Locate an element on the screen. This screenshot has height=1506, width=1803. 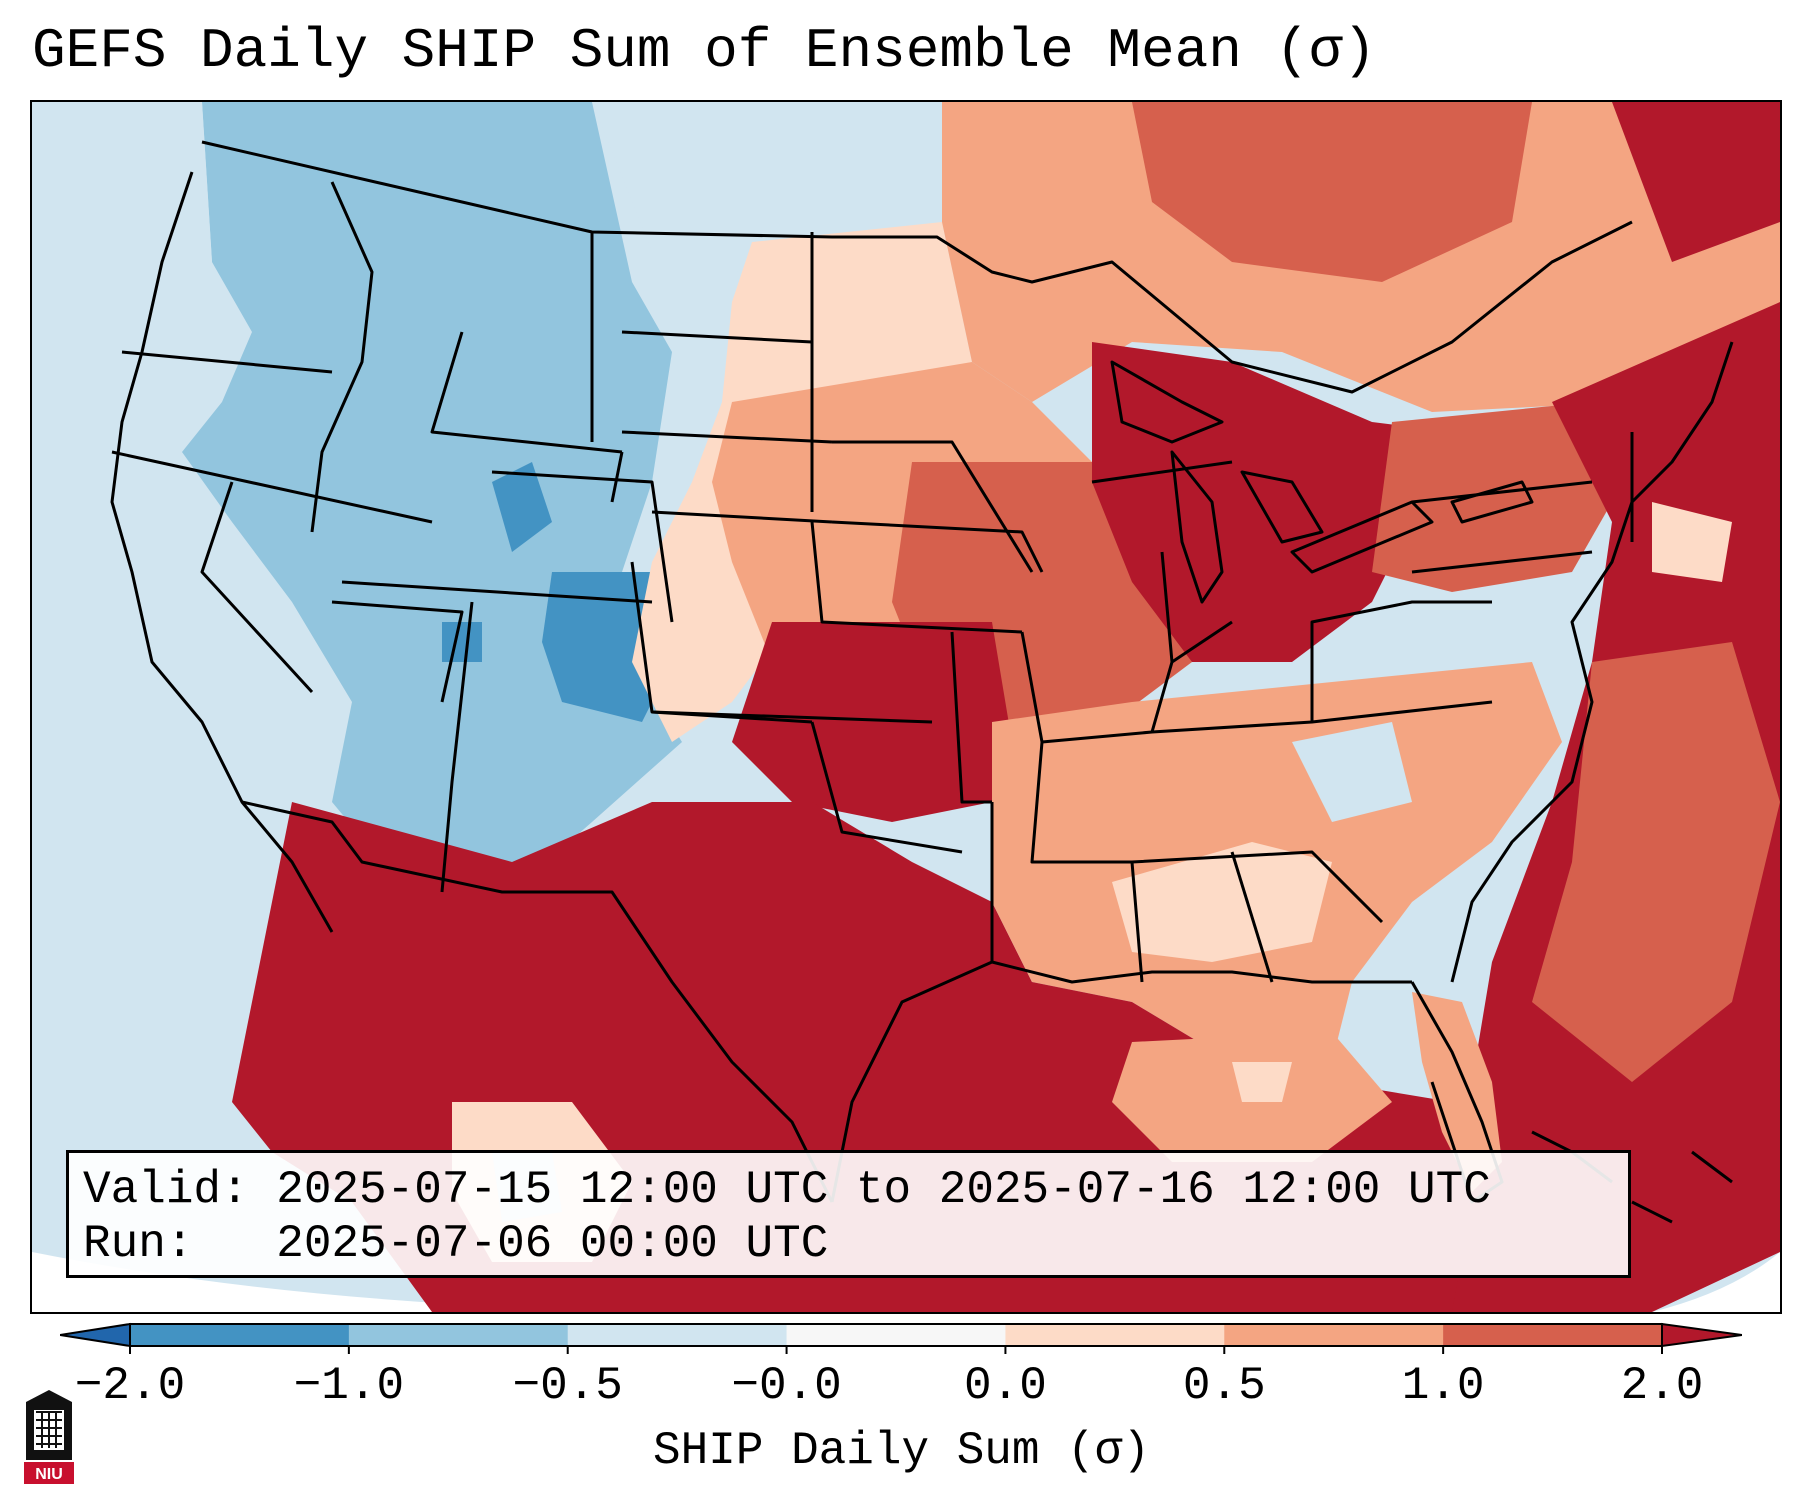
colorbar-extend-low is located at coordinates (95, 1335).